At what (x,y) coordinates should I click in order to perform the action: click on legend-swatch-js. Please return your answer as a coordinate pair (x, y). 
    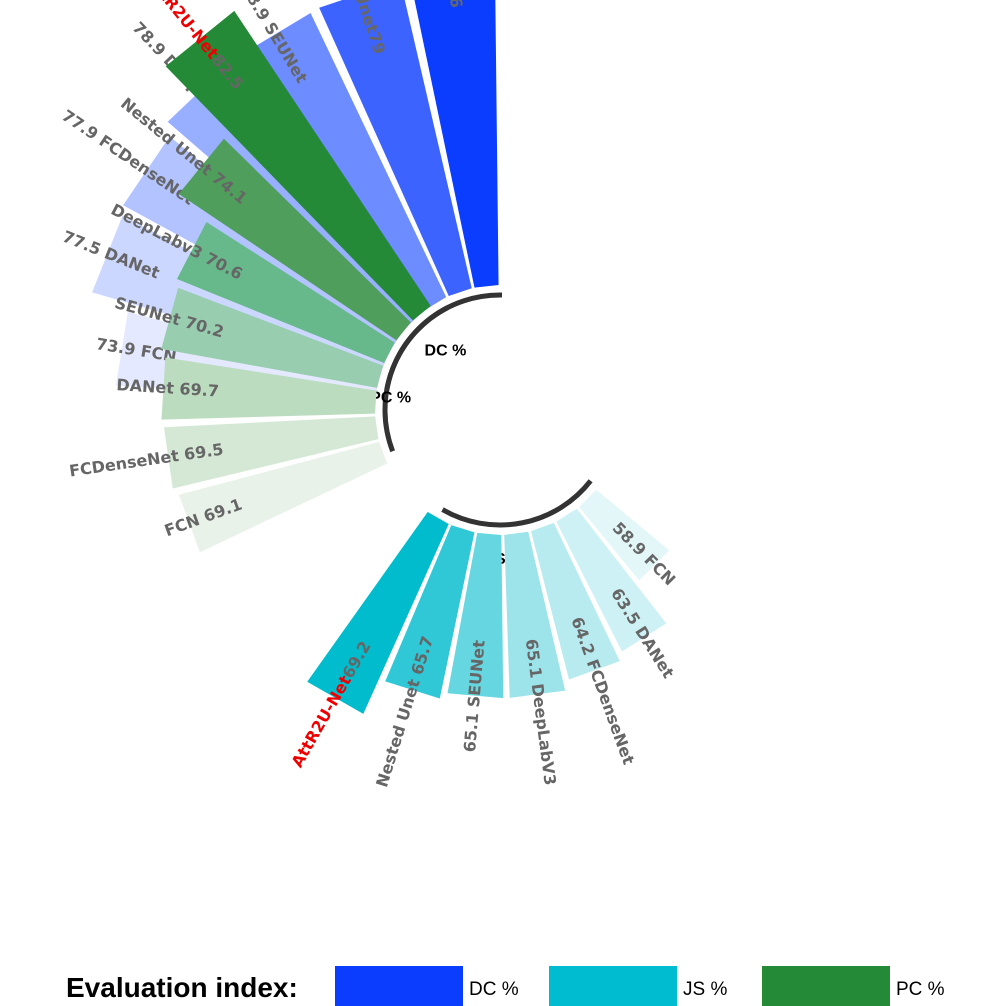
    Looking at the image, I should click on (613, 986).